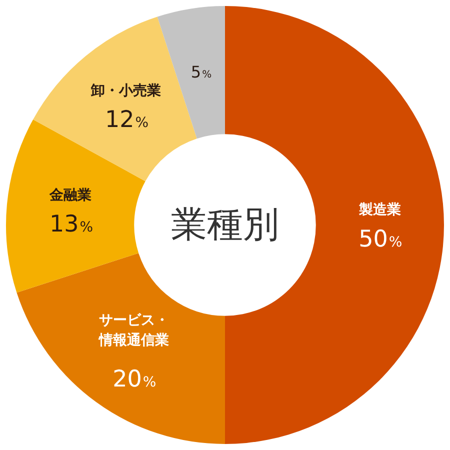 Image resolution: width=450 pixels, height=450 pixels. What do you see at coordinates (225, 225) in the screenshot?
I see `text: 業種別` at bounding box center [225, 225].